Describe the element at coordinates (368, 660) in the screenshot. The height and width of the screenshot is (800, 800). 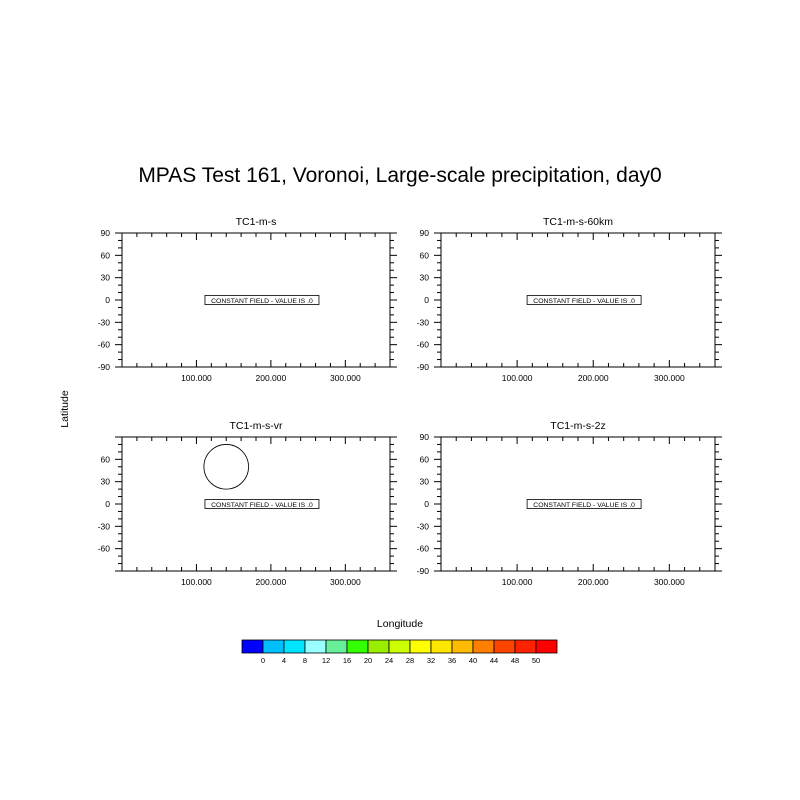
I see `colorbar-label: 20` at that location.